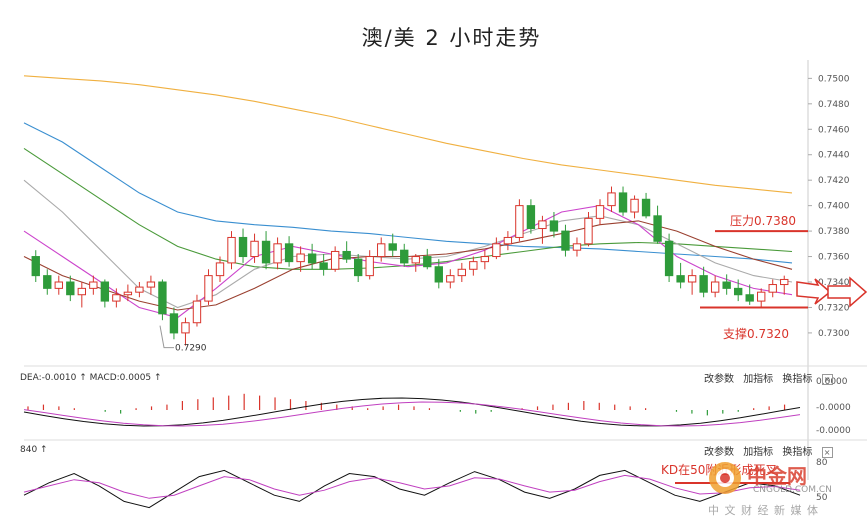  I want to click on price-tick-label: 0.7300, so click(834, 334).